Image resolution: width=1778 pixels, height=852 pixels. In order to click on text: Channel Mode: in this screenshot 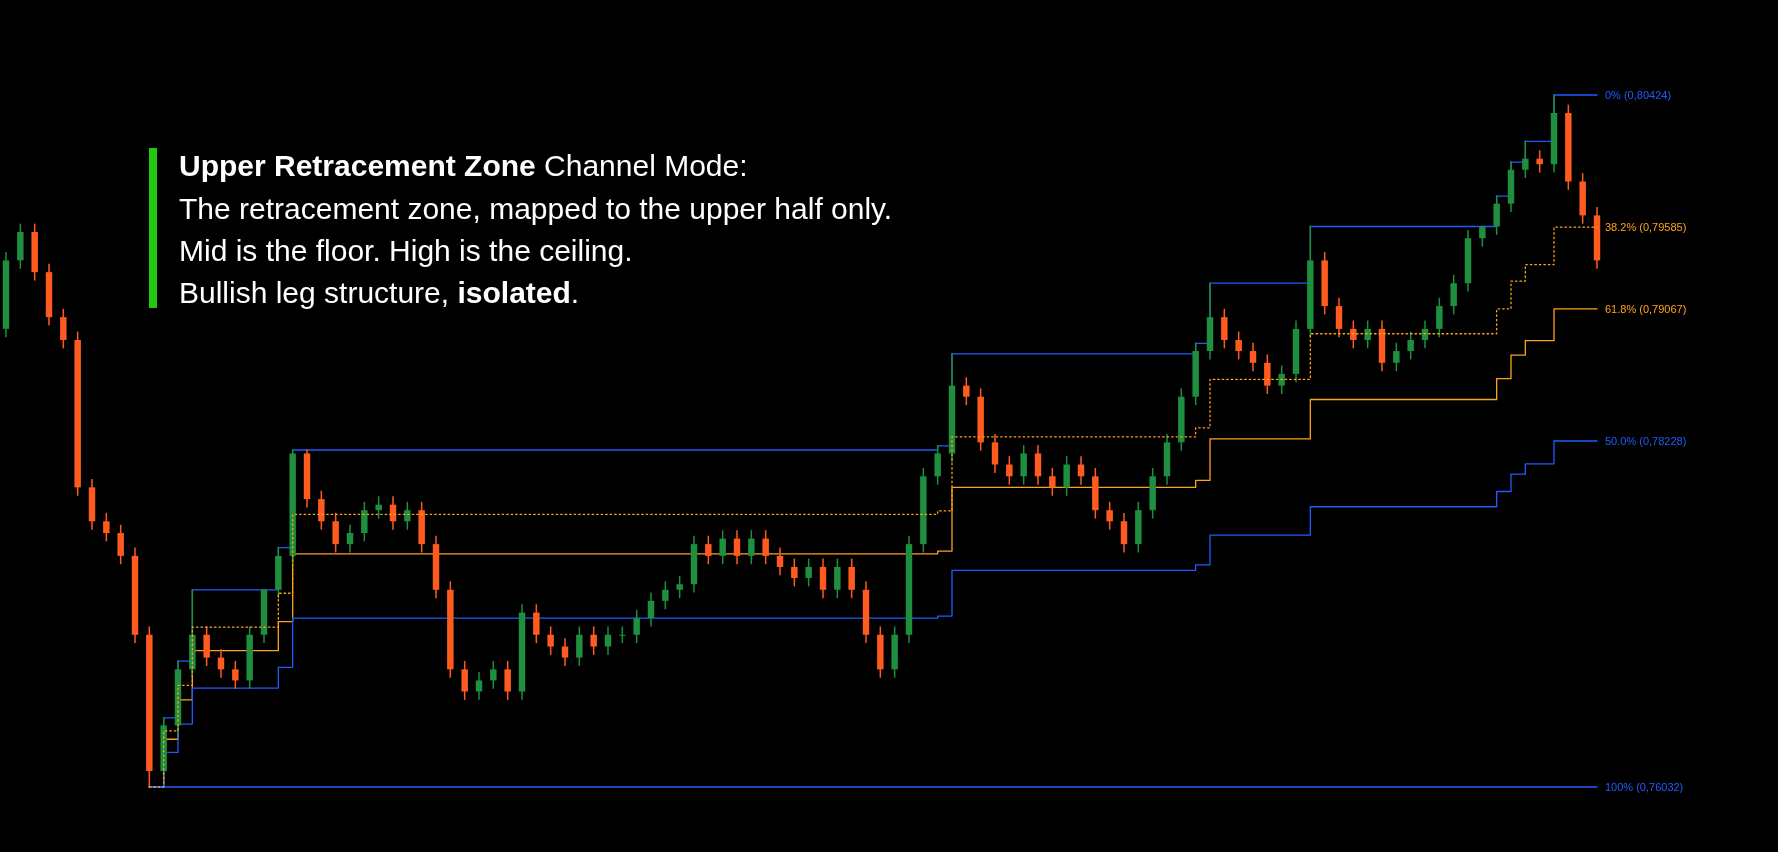, I will do `click(641, 165)`.